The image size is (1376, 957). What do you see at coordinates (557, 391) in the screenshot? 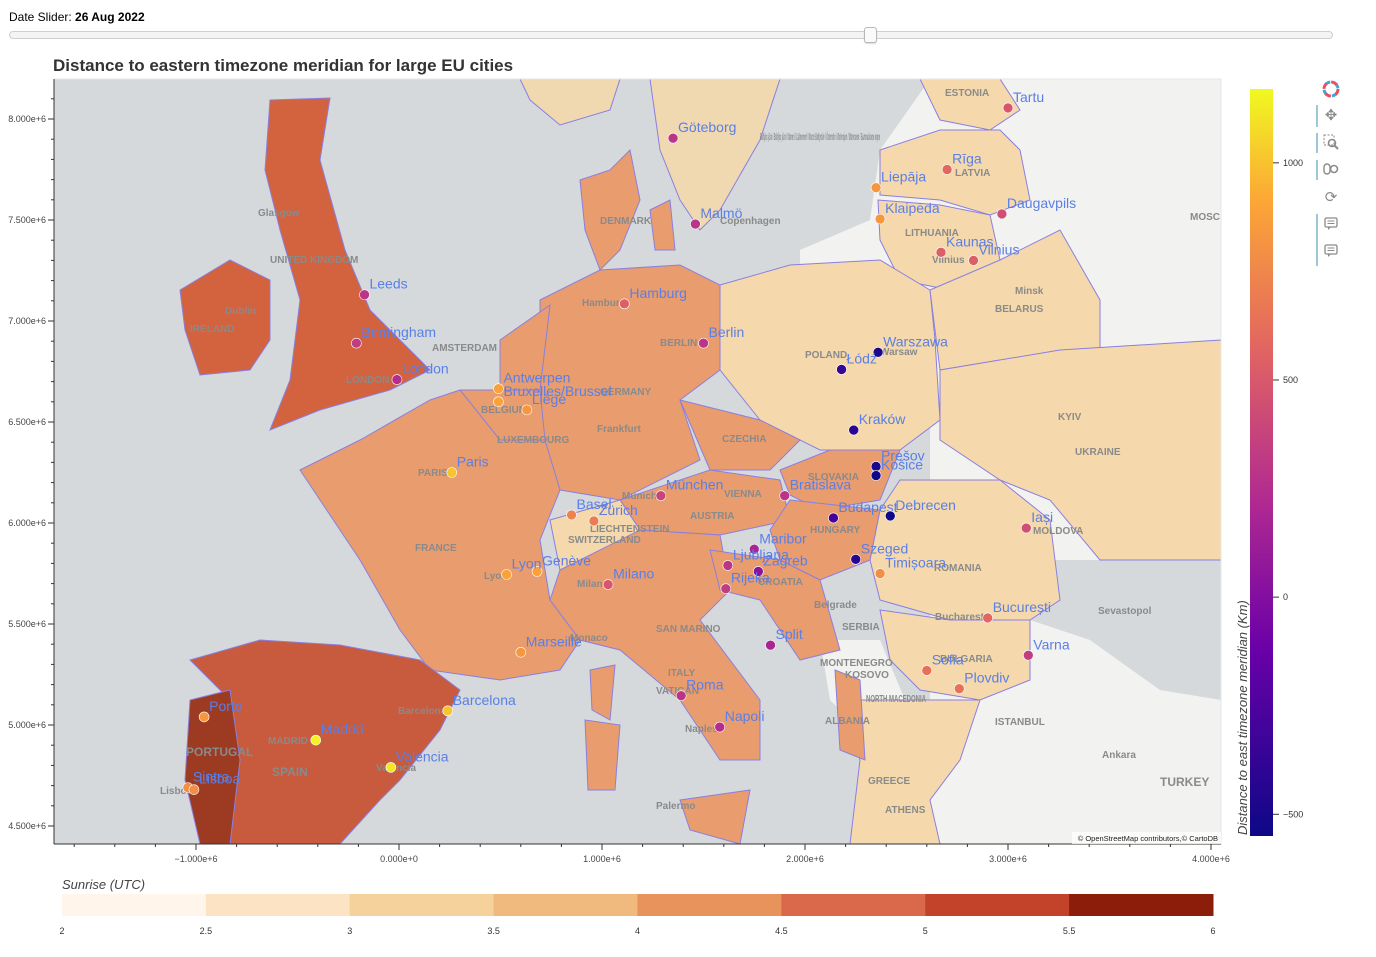
I see `city-label: Bruxelles/Brussel` at bounding box center [557, 391].